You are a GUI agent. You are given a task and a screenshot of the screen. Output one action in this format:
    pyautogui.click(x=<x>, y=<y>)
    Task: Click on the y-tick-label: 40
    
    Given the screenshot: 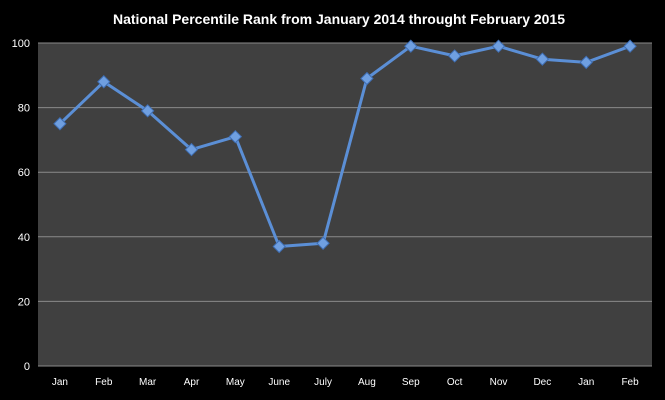 What is the action you would take?
    pyautogui.click(x=24, y=238)
    